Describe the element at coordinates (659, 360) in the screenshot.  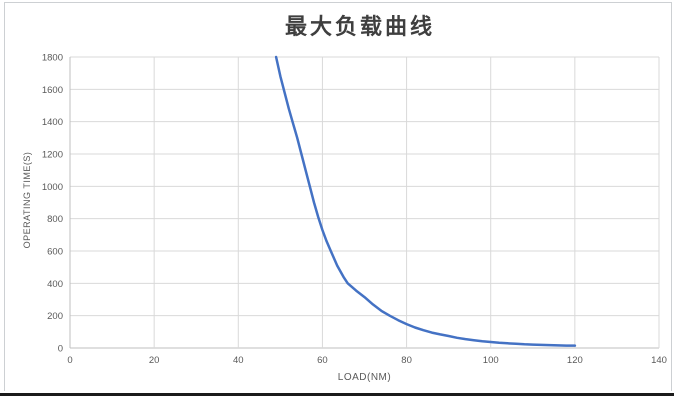
I see `x-tick-label: 140` at that location.